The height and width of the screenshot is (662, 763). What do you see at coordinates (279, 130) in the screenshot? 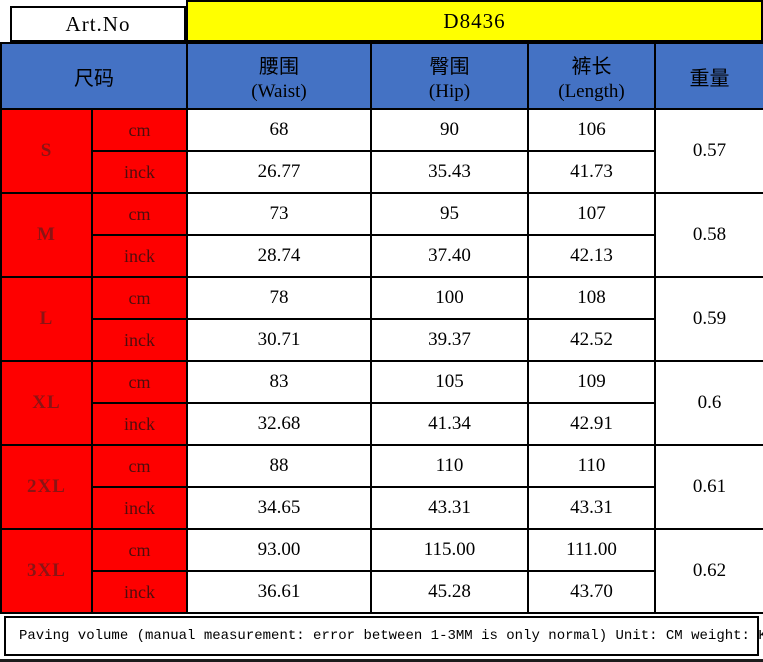
I see `waist-value-cell: 68` at bounding box center [279, 130].